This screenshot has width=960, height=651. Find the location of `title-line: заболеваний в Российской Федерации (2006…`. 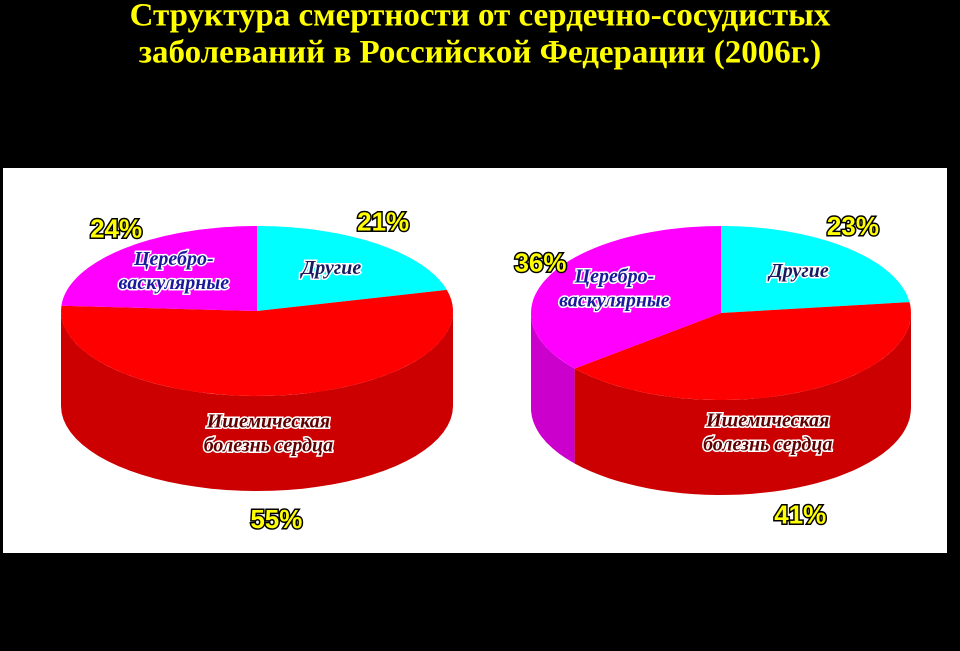

title-line: заболеваний в Российской Федерации (2006… is located at coordinates (480, 53).